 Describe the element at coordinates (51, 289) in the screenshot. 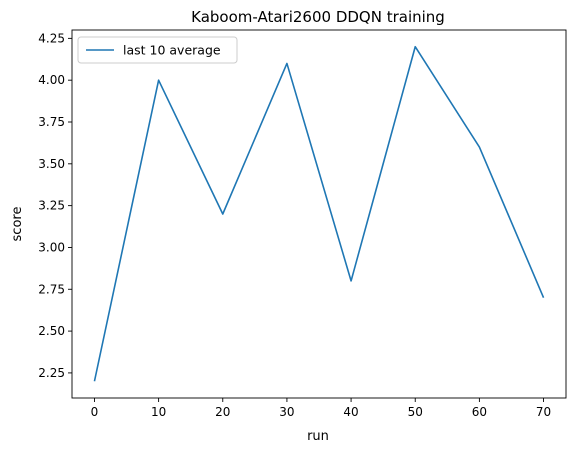

I see `y-tick-label: 2.75` at that location.